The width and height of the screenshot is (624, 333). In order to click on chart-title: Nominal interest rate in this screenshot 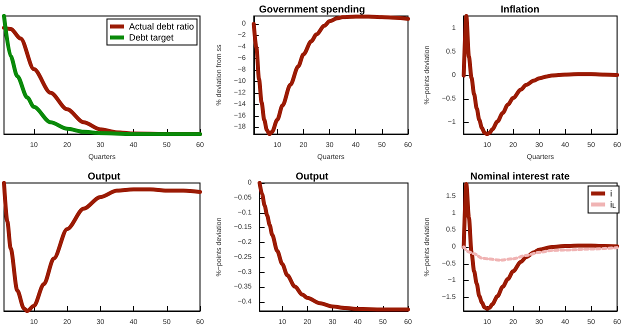, I will do `click(520, 177)`.